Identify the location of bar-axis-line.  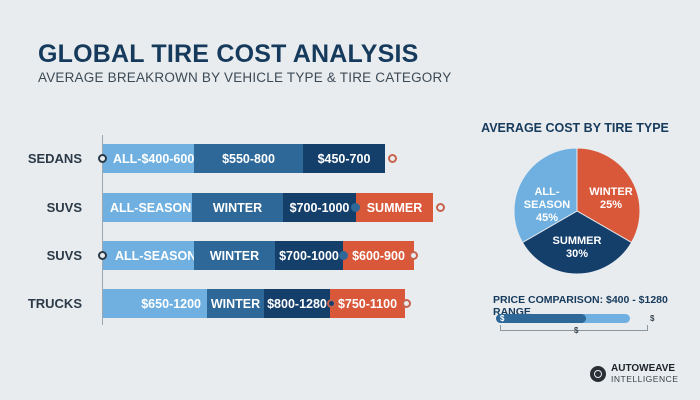
(102, 230).